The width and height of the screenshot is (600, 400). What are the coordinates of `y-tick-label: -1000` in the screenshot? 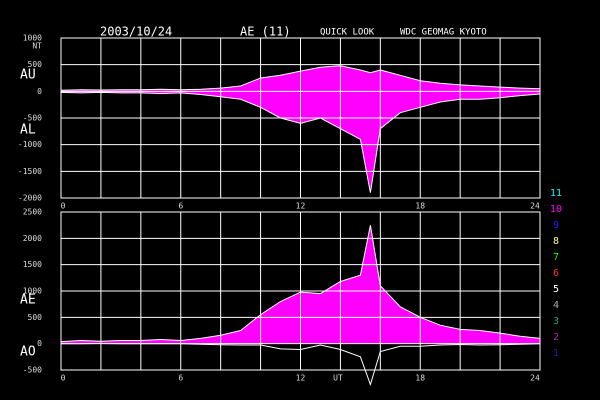 It's located at (30, 144).